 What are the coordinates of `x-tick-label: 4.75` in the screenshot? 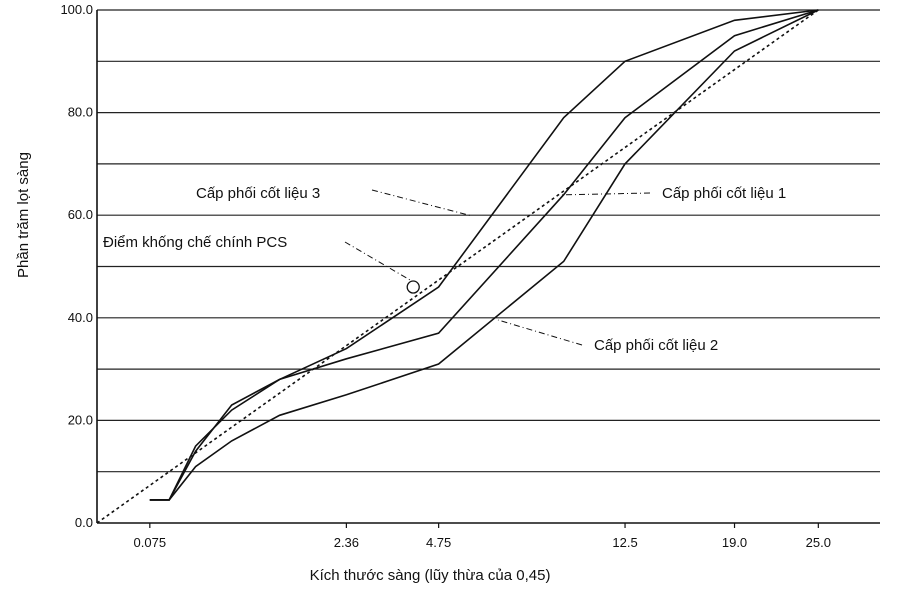 It's located at (438, 542).